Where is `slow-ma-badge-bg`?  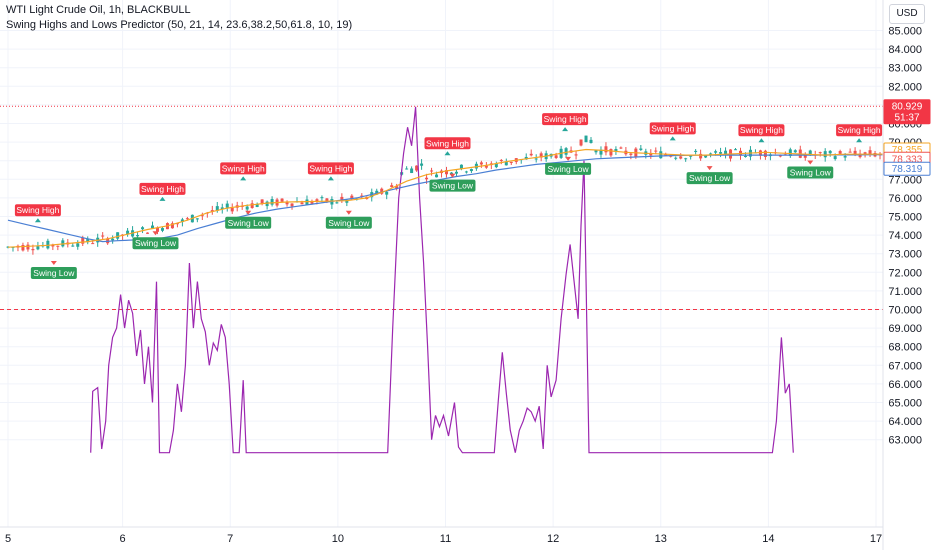 slow-ma-badge-bg is located at coordinates (907, 168).